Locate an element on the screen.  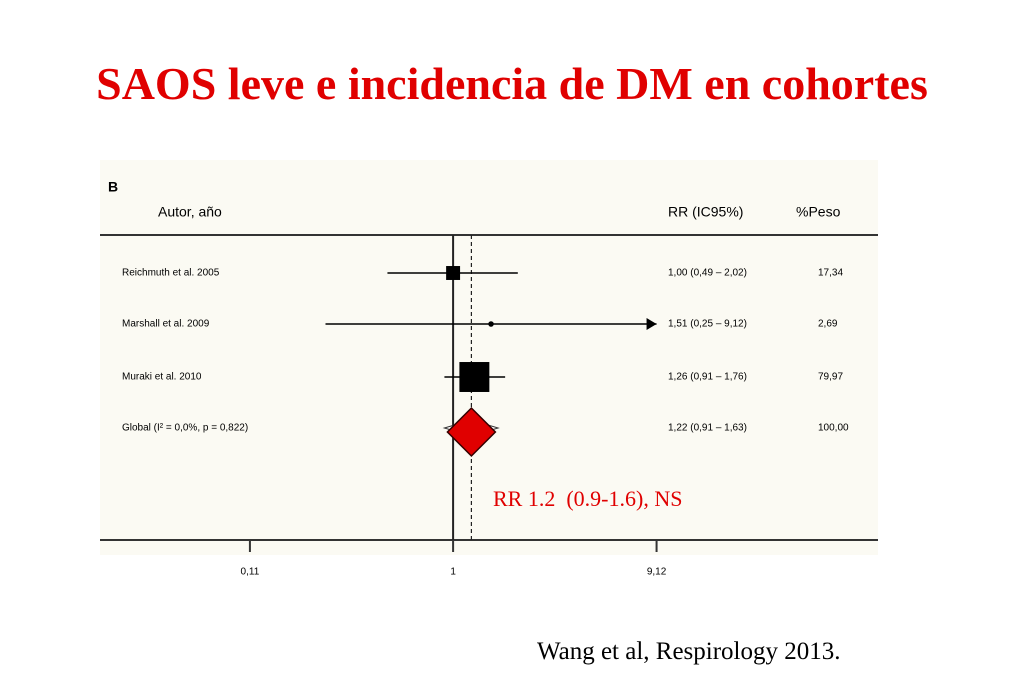
study-name: Muraki et al. 2010 is located at coordinates (162, 377).